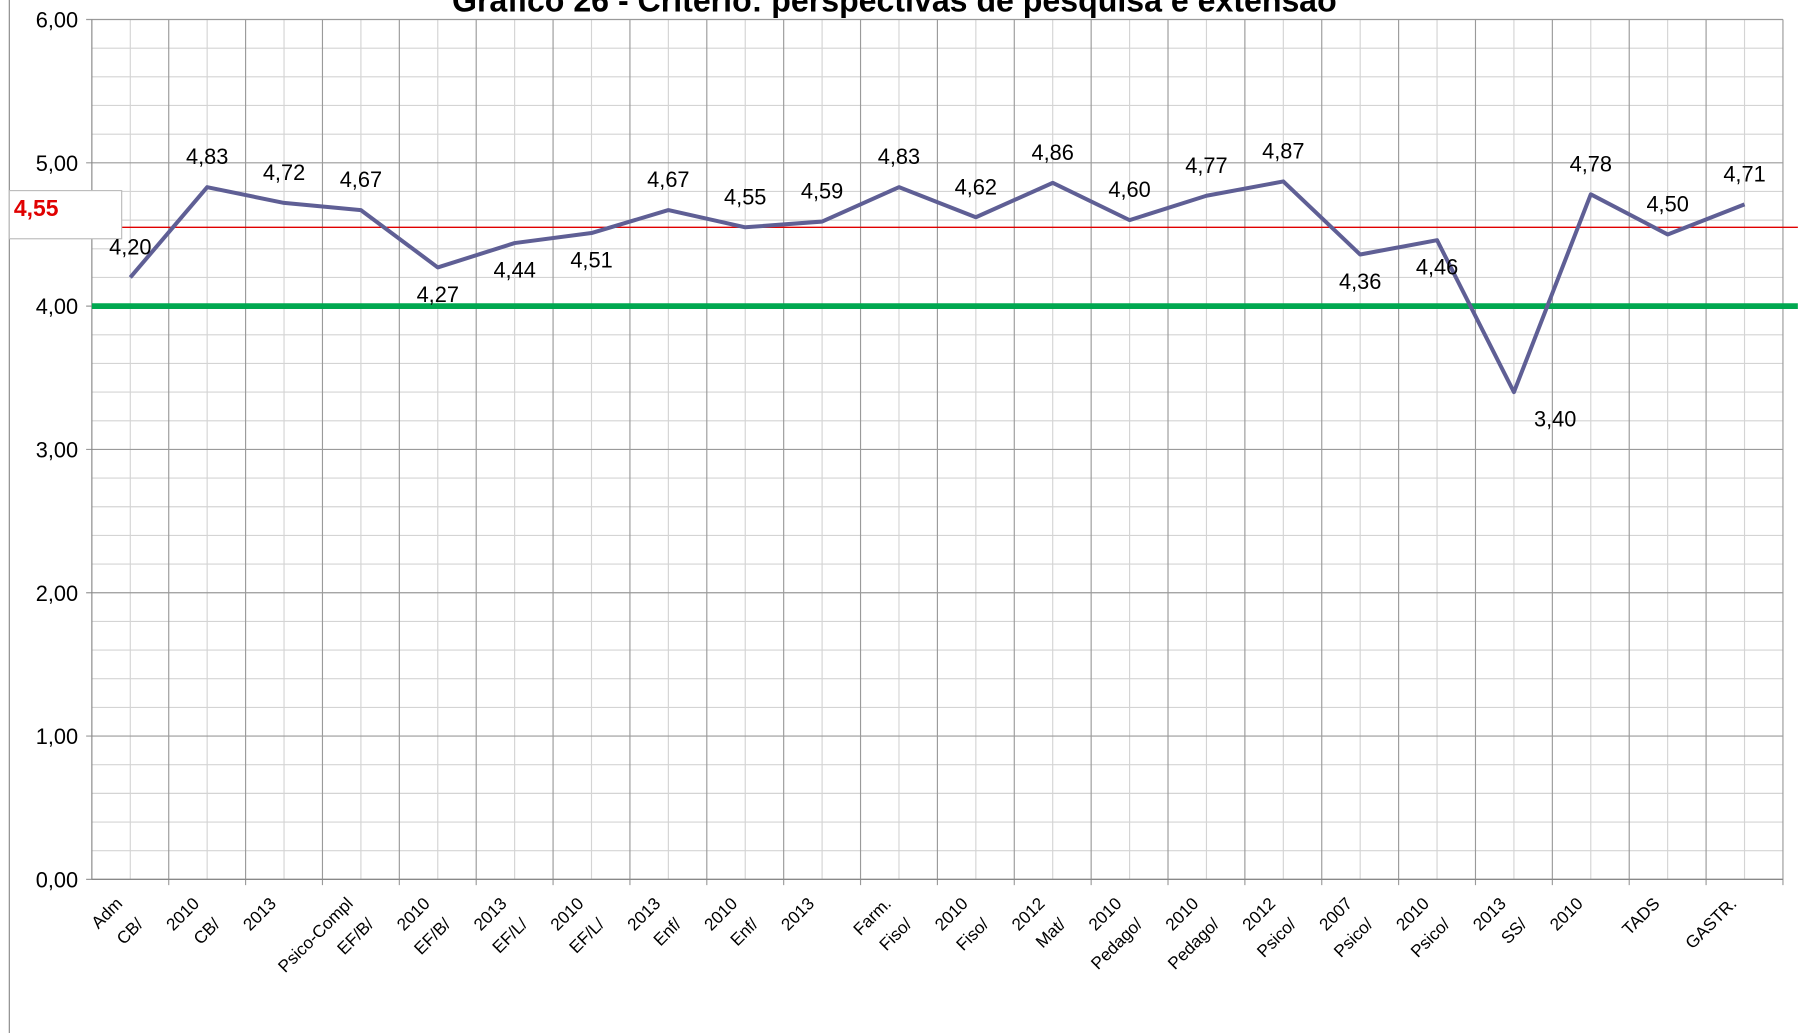  Describe the element at coordinates (976, 186) in the screenshot. I see `data-label: 4,62` at that location.